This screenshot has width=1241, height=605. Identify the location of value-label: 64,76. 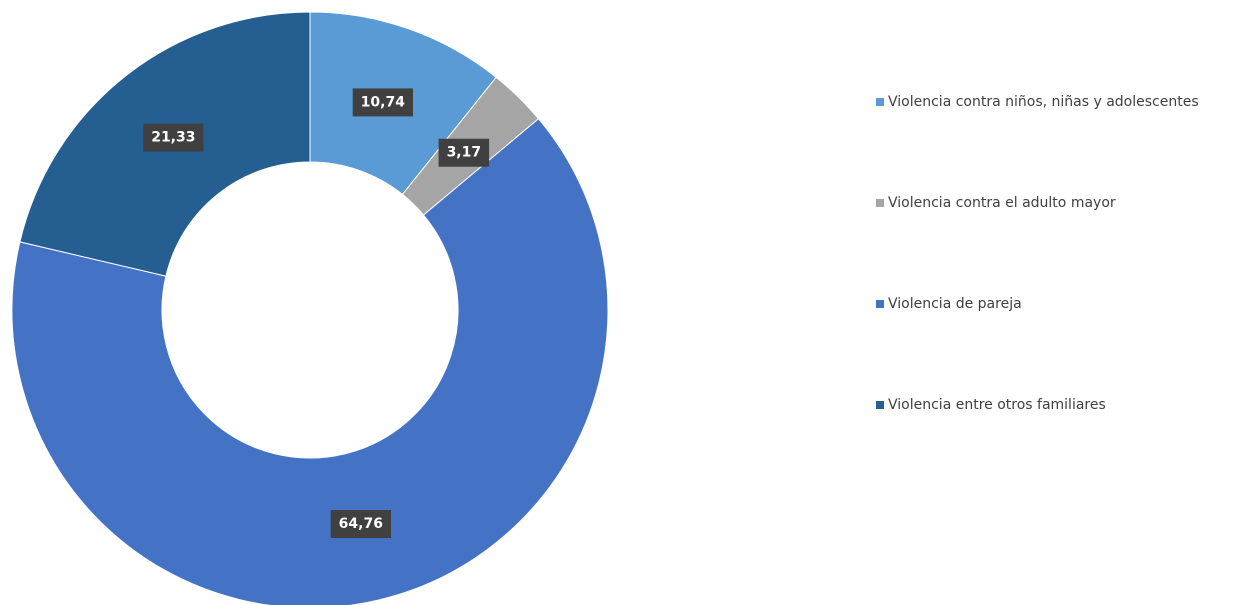
(361, 524).